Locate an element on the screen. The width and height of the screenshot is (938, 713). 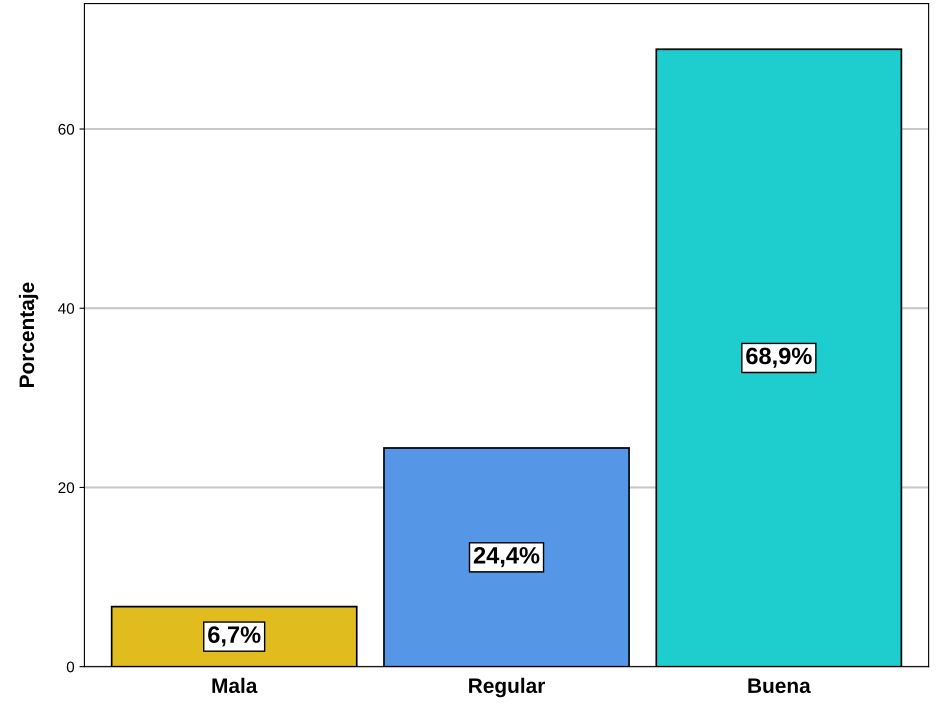
x-tick-label: Mala is located at coordinates (235, 686).